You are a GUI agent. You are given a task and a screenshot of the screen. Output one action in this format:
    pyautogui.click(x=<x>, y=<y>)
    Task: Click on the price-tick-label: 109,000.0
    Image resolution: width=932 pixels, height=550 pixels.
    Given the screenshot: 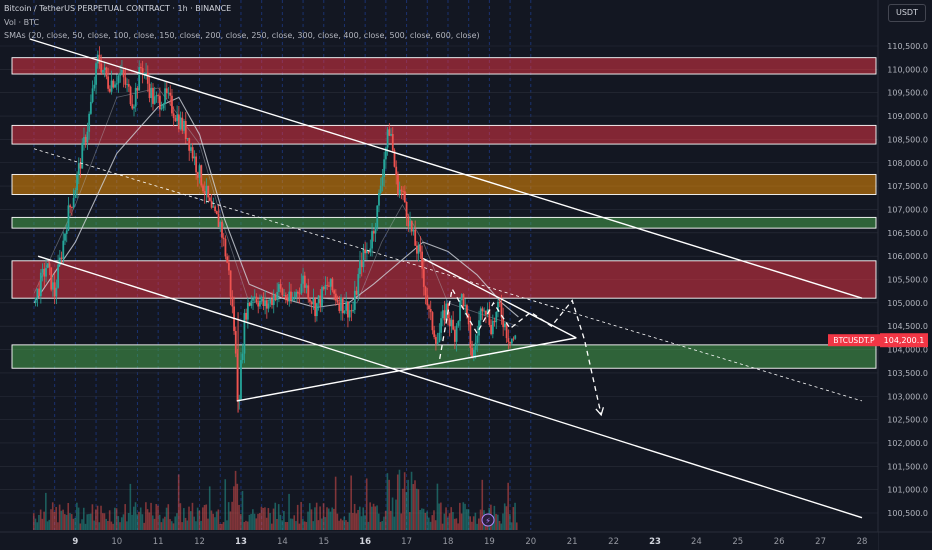 What is the action you would take?
    pyautogui.click(x=907, y=116)
    